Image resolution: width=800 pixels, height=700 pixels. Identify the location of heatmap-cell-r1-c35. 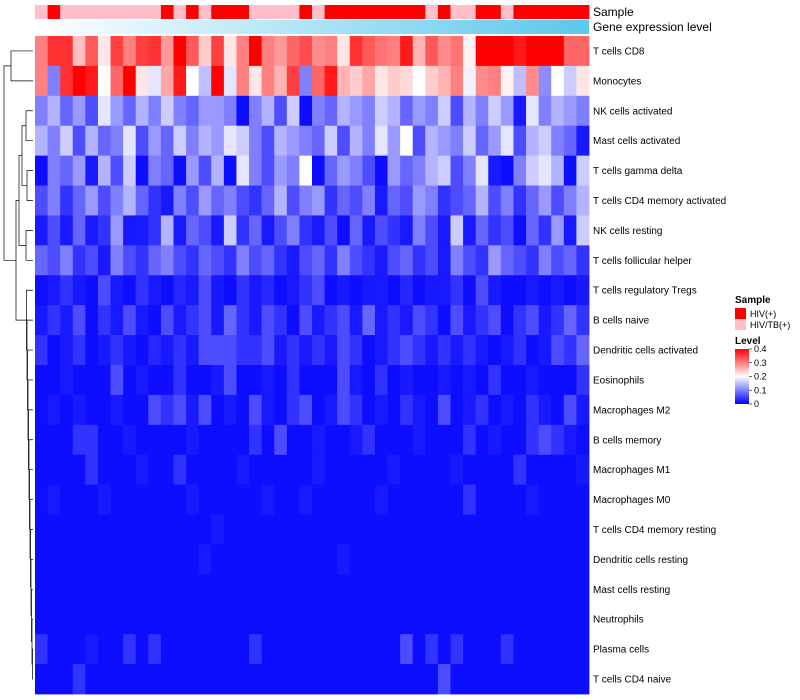
(482, 81).